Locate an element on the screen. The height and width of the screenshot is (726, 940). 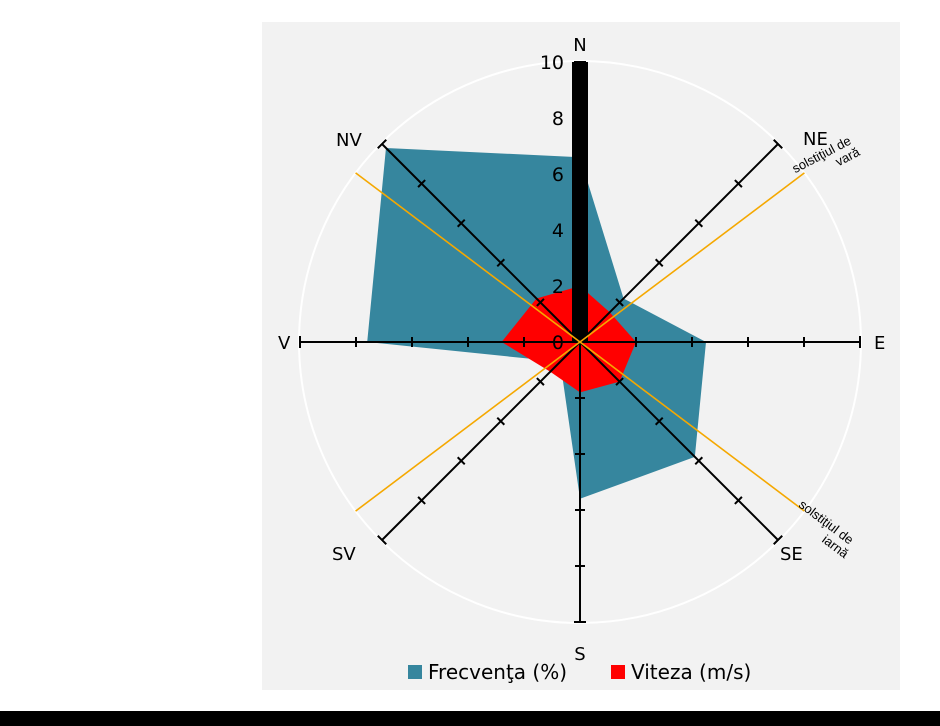
radial-tick-label-6: 6 is located at coordinates (558, 175).